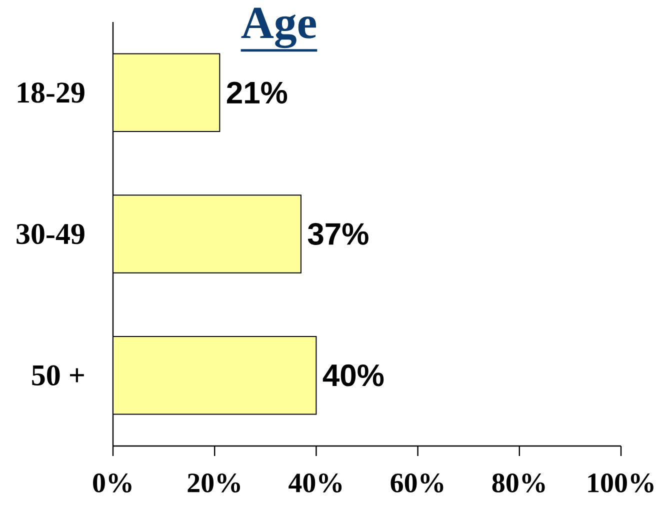 Image resolution: width=662 pixels, height=506 pixels. Describe the element at coordinates (278, 28) in the screenshot. I see `chart-title: Age` at that location.